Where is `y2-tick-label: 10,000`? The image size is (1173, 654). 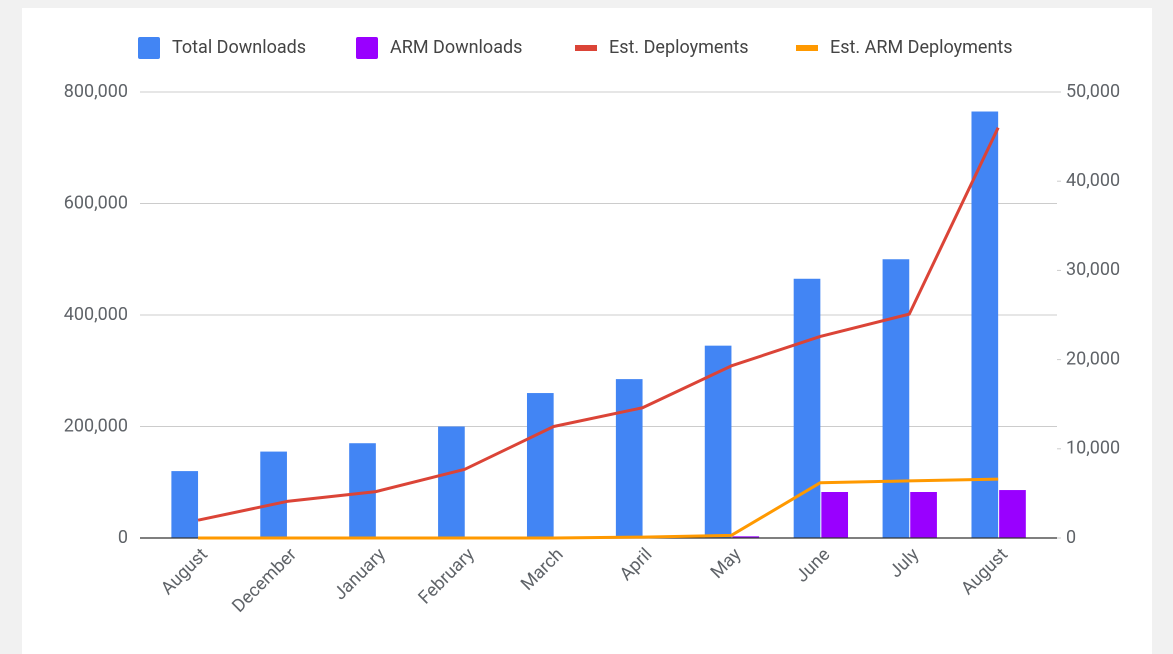
y2-tick-label: 10,000 is located at coordinates (1093, 448).